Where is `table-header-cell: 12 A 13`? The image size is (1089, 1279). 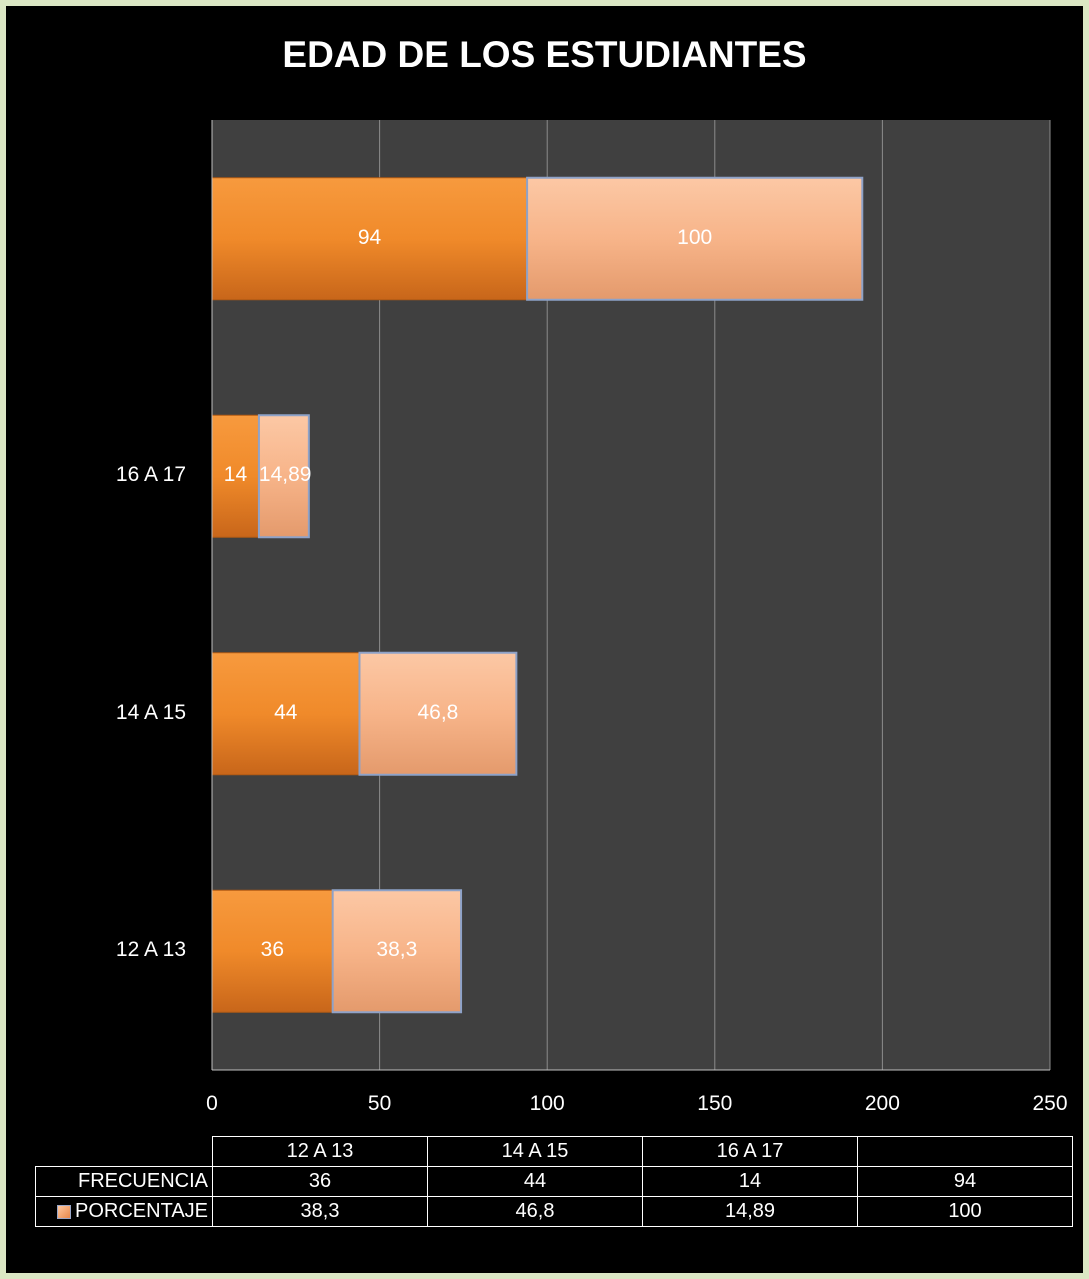 table-header-cell: 12 A 13 is located at coordinates (320, 1151).